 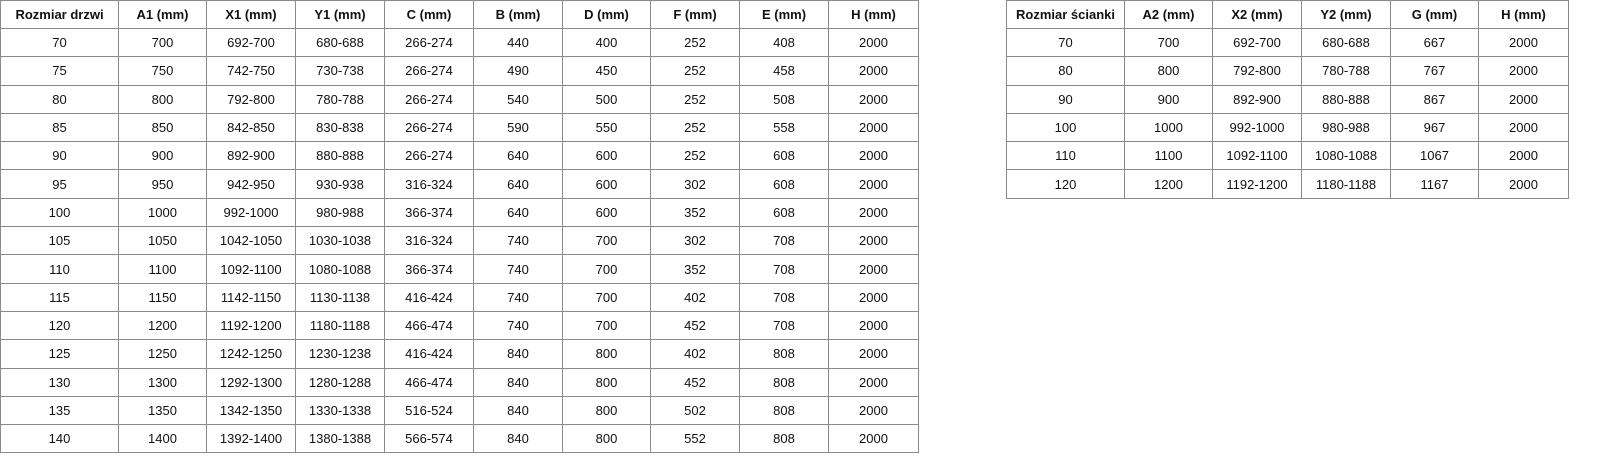 I want to click on table-cell: 302, so click(x=695, y=184).